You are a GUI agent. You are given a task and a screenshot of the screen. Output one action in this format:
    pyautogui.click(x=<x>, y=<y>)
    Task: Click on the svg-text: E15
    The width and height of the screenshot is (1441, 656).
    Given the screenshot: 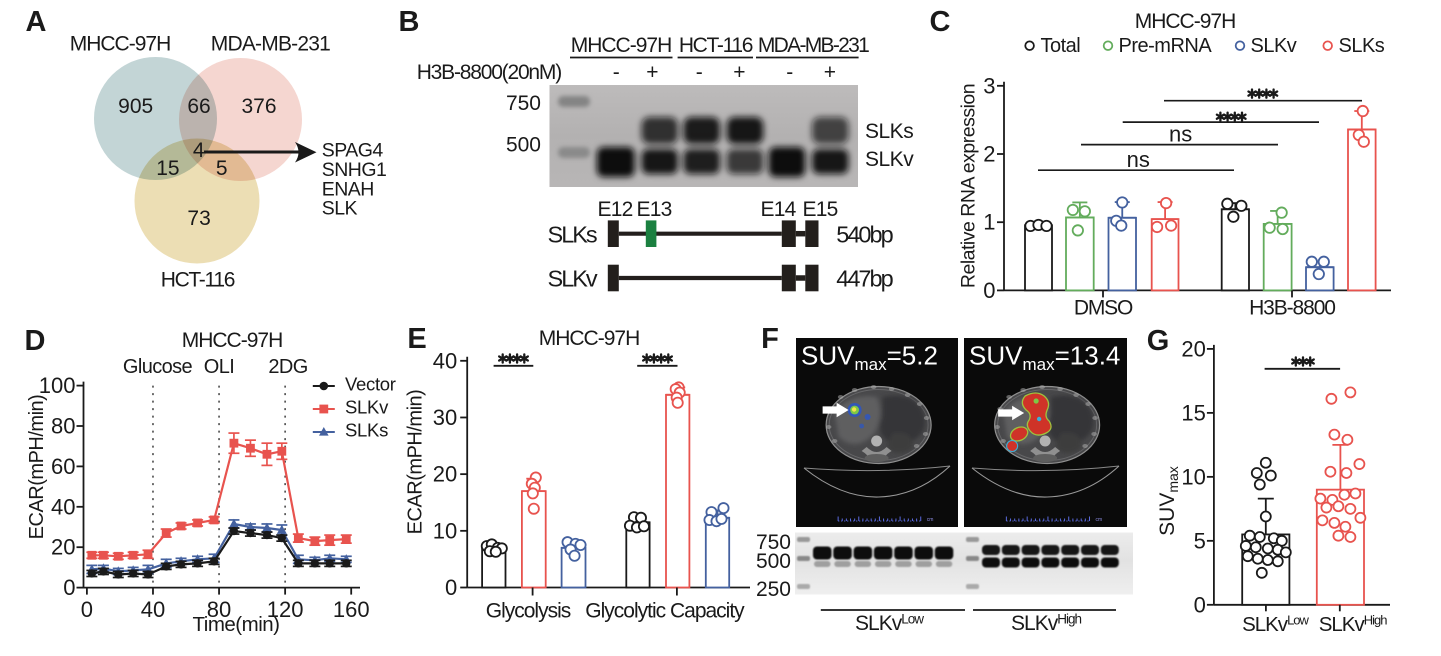 What is the action you would take?
    pyautogui.click(x=820, y=209)
    